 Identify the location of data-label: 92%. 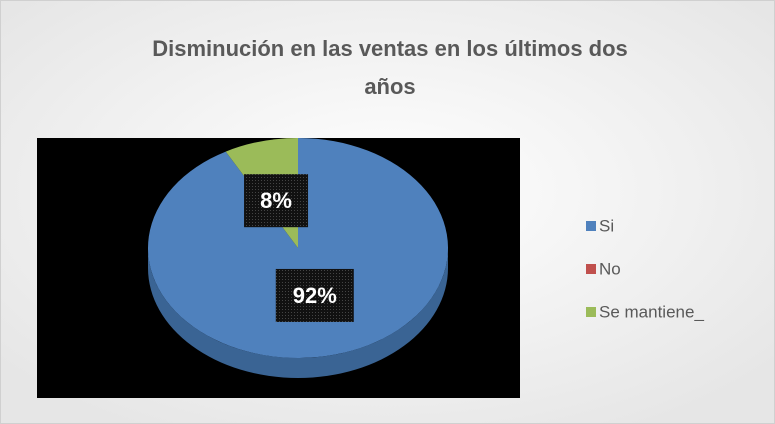
(315, 295).